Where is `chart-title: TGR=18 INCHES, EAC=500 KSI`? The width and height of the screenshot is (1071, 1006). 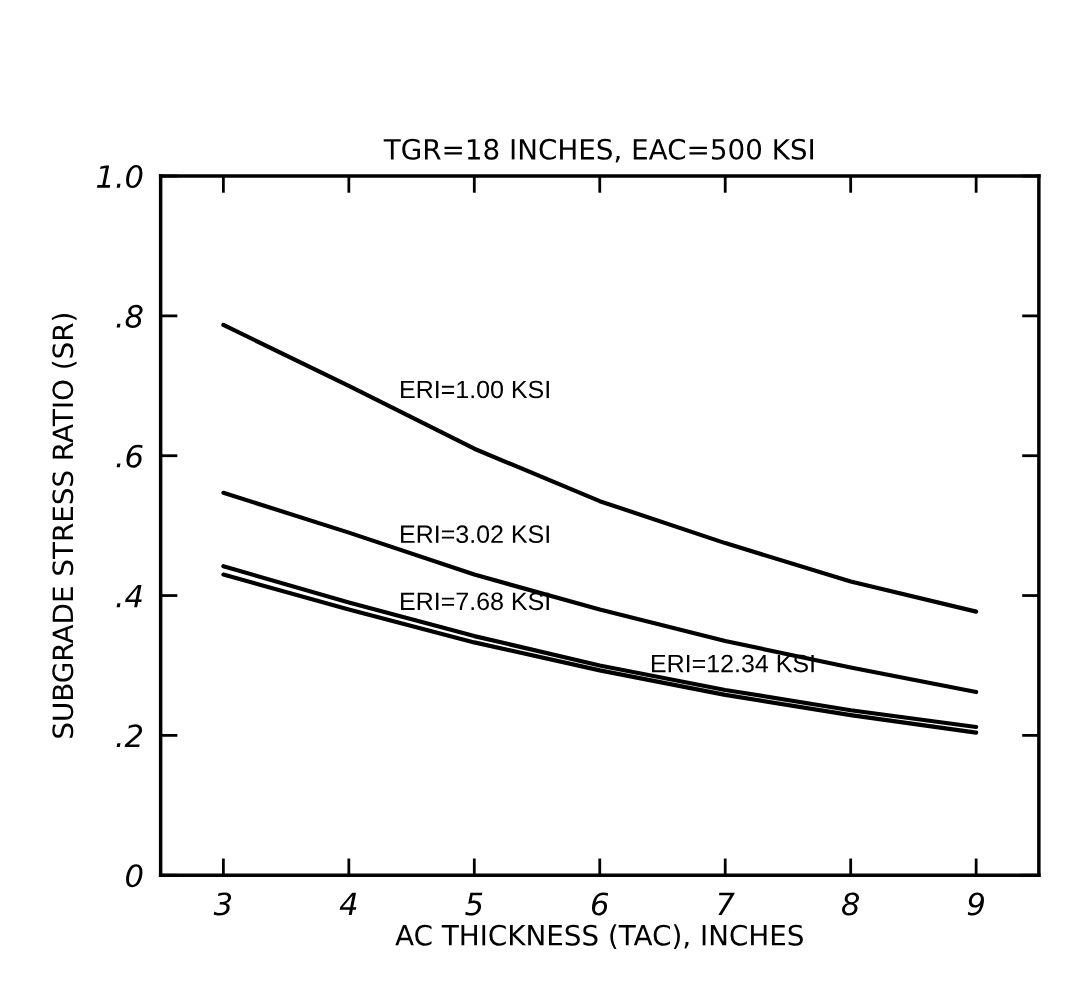
chart-title: TGR=18 INCHES, EAC=500 KSI is located at coordinates (598, 150).